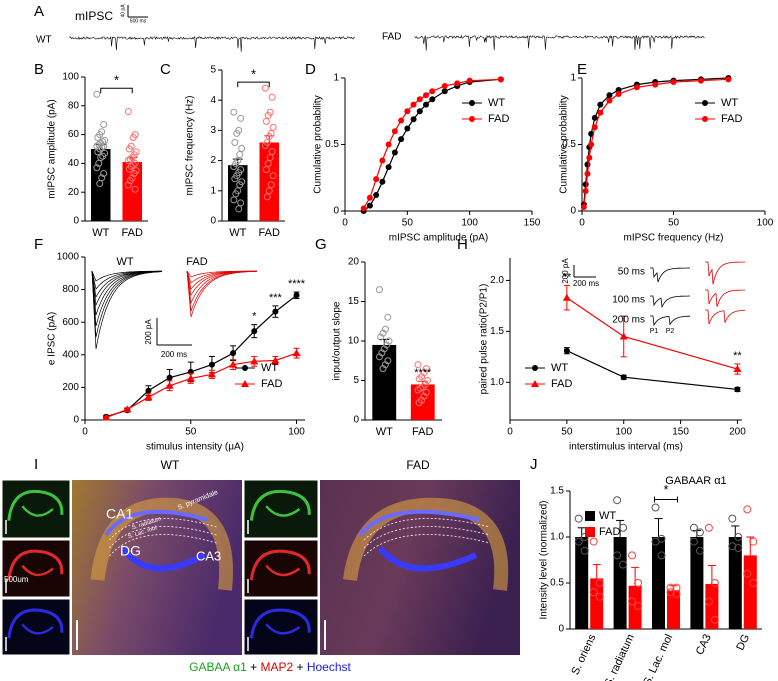 Image resolution: width=778 pixels, height=681 pixels. I want to click on inset-label: 100 ms, so click(628, 300).